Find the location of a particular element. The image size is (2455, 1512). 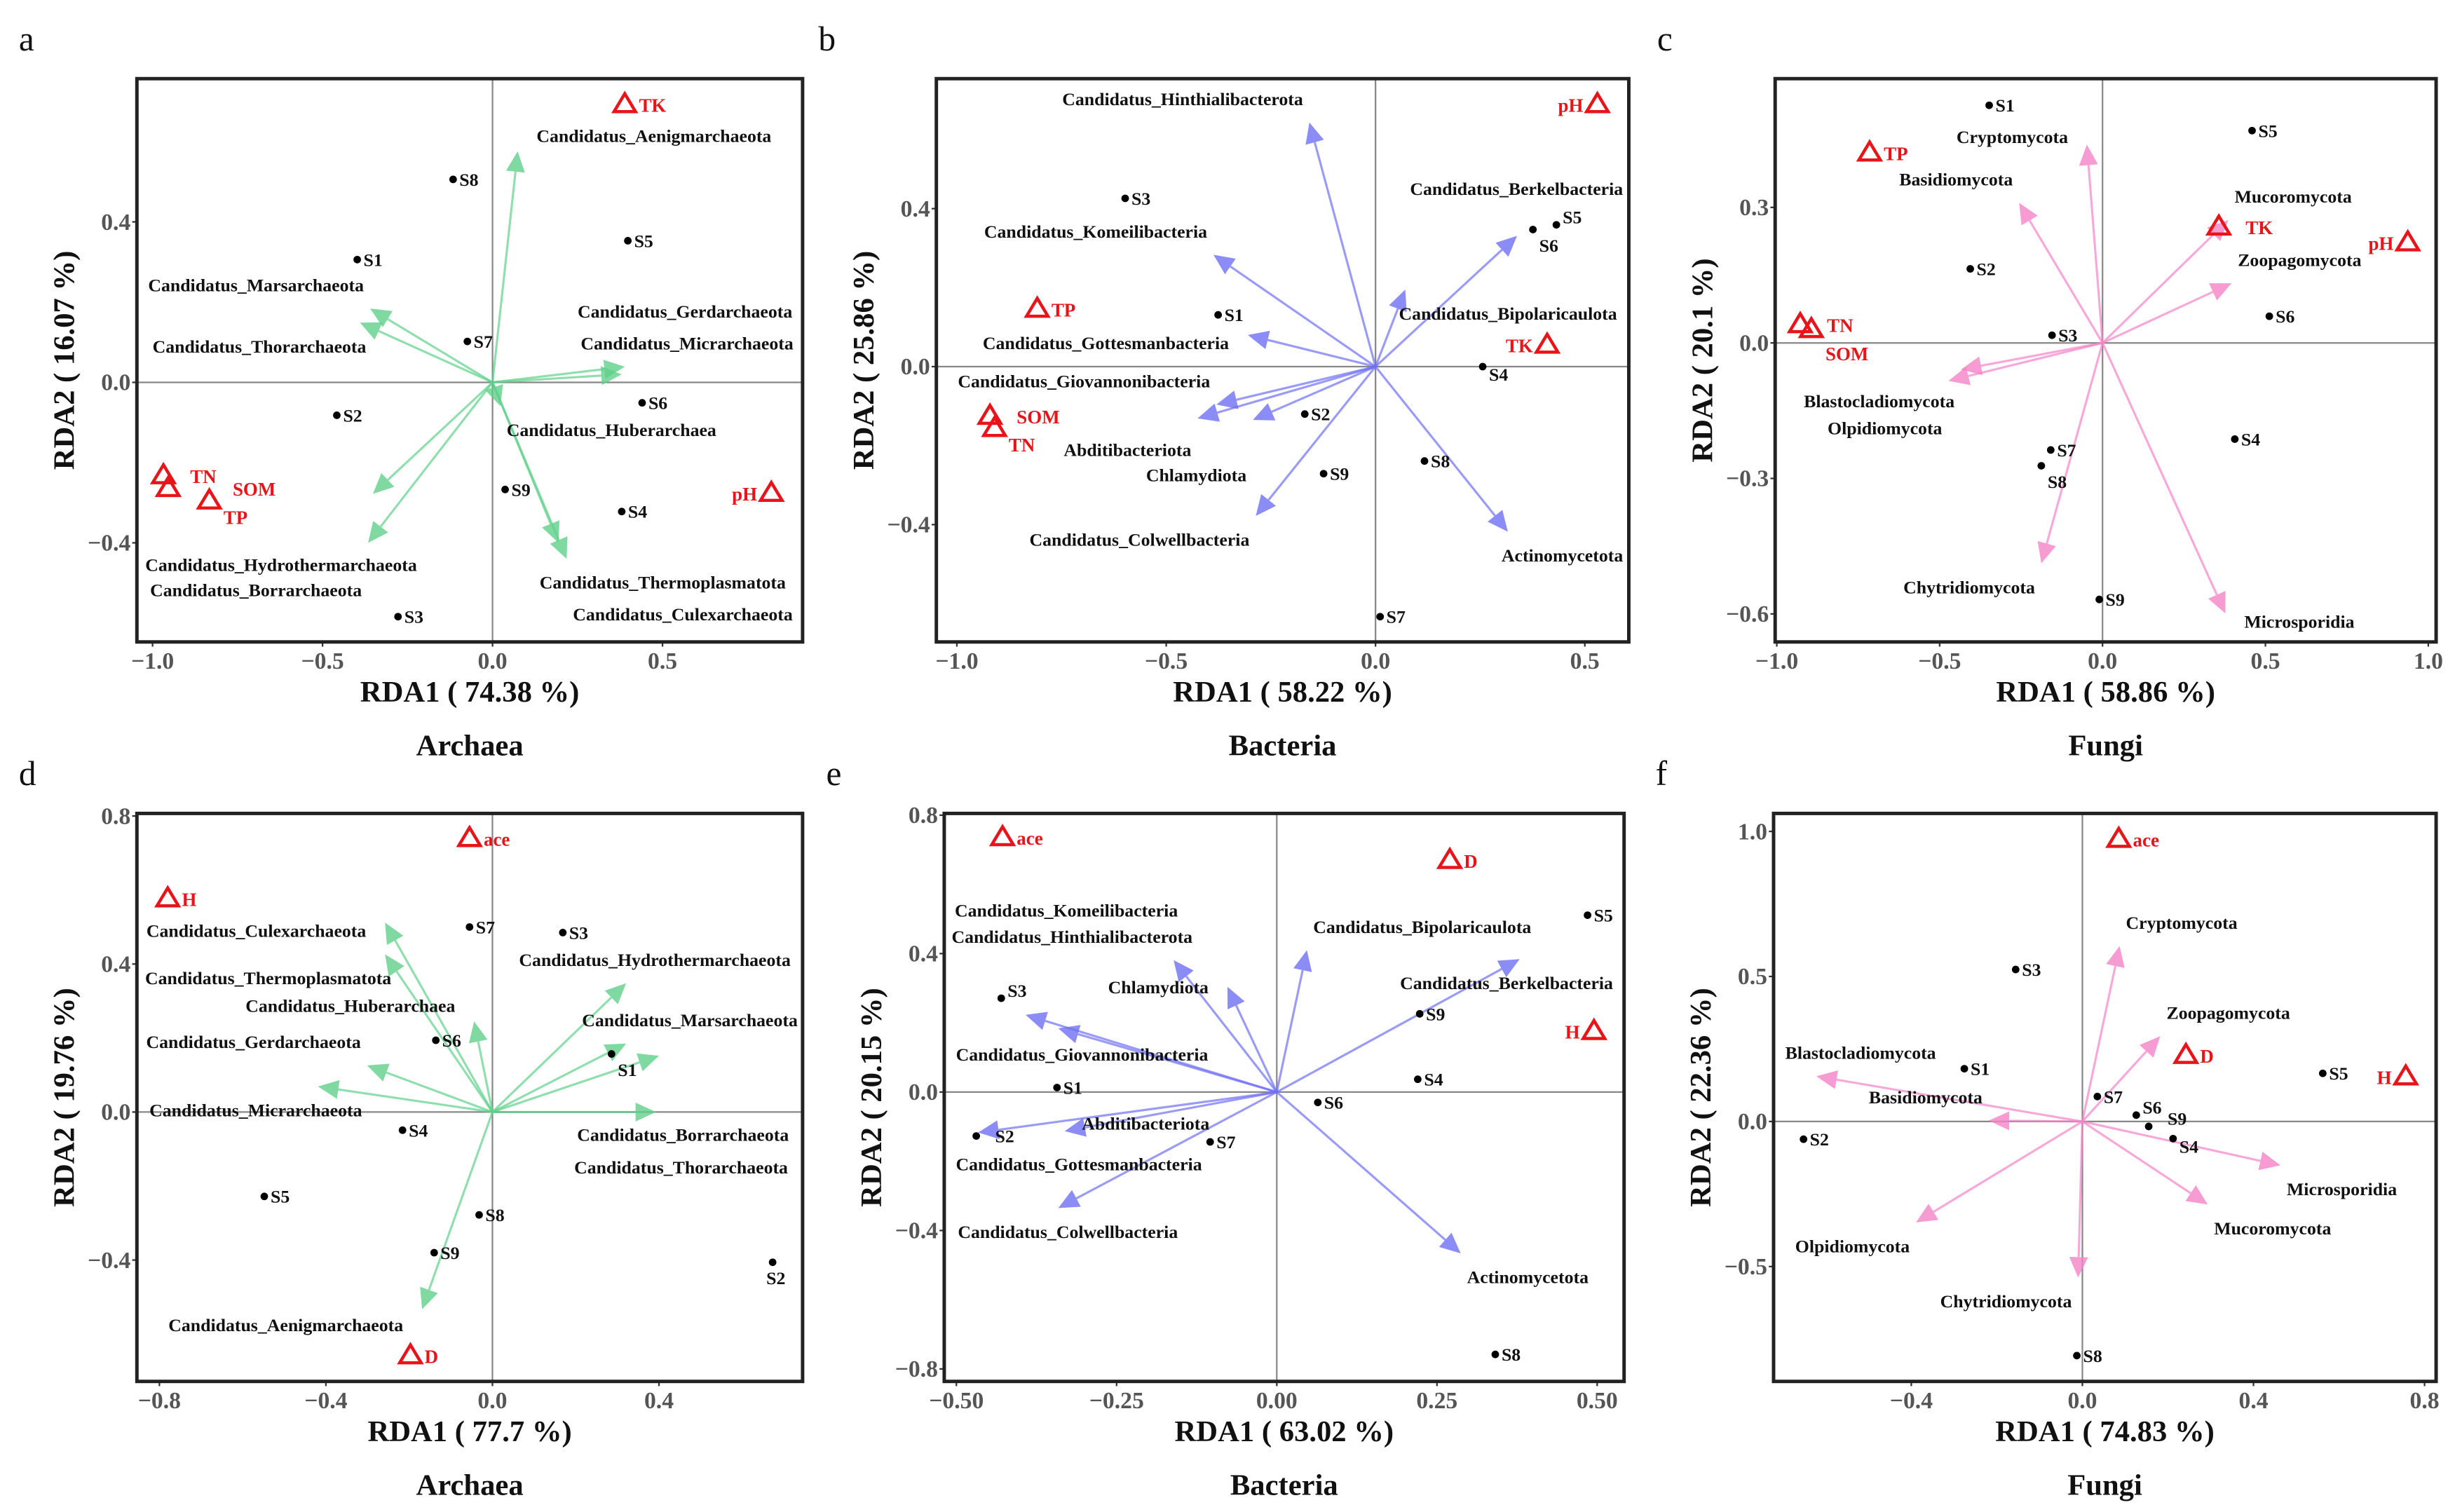

x-axis-title: RDA1 ( 74.83 %) is located at coordinates (2105, 1431).